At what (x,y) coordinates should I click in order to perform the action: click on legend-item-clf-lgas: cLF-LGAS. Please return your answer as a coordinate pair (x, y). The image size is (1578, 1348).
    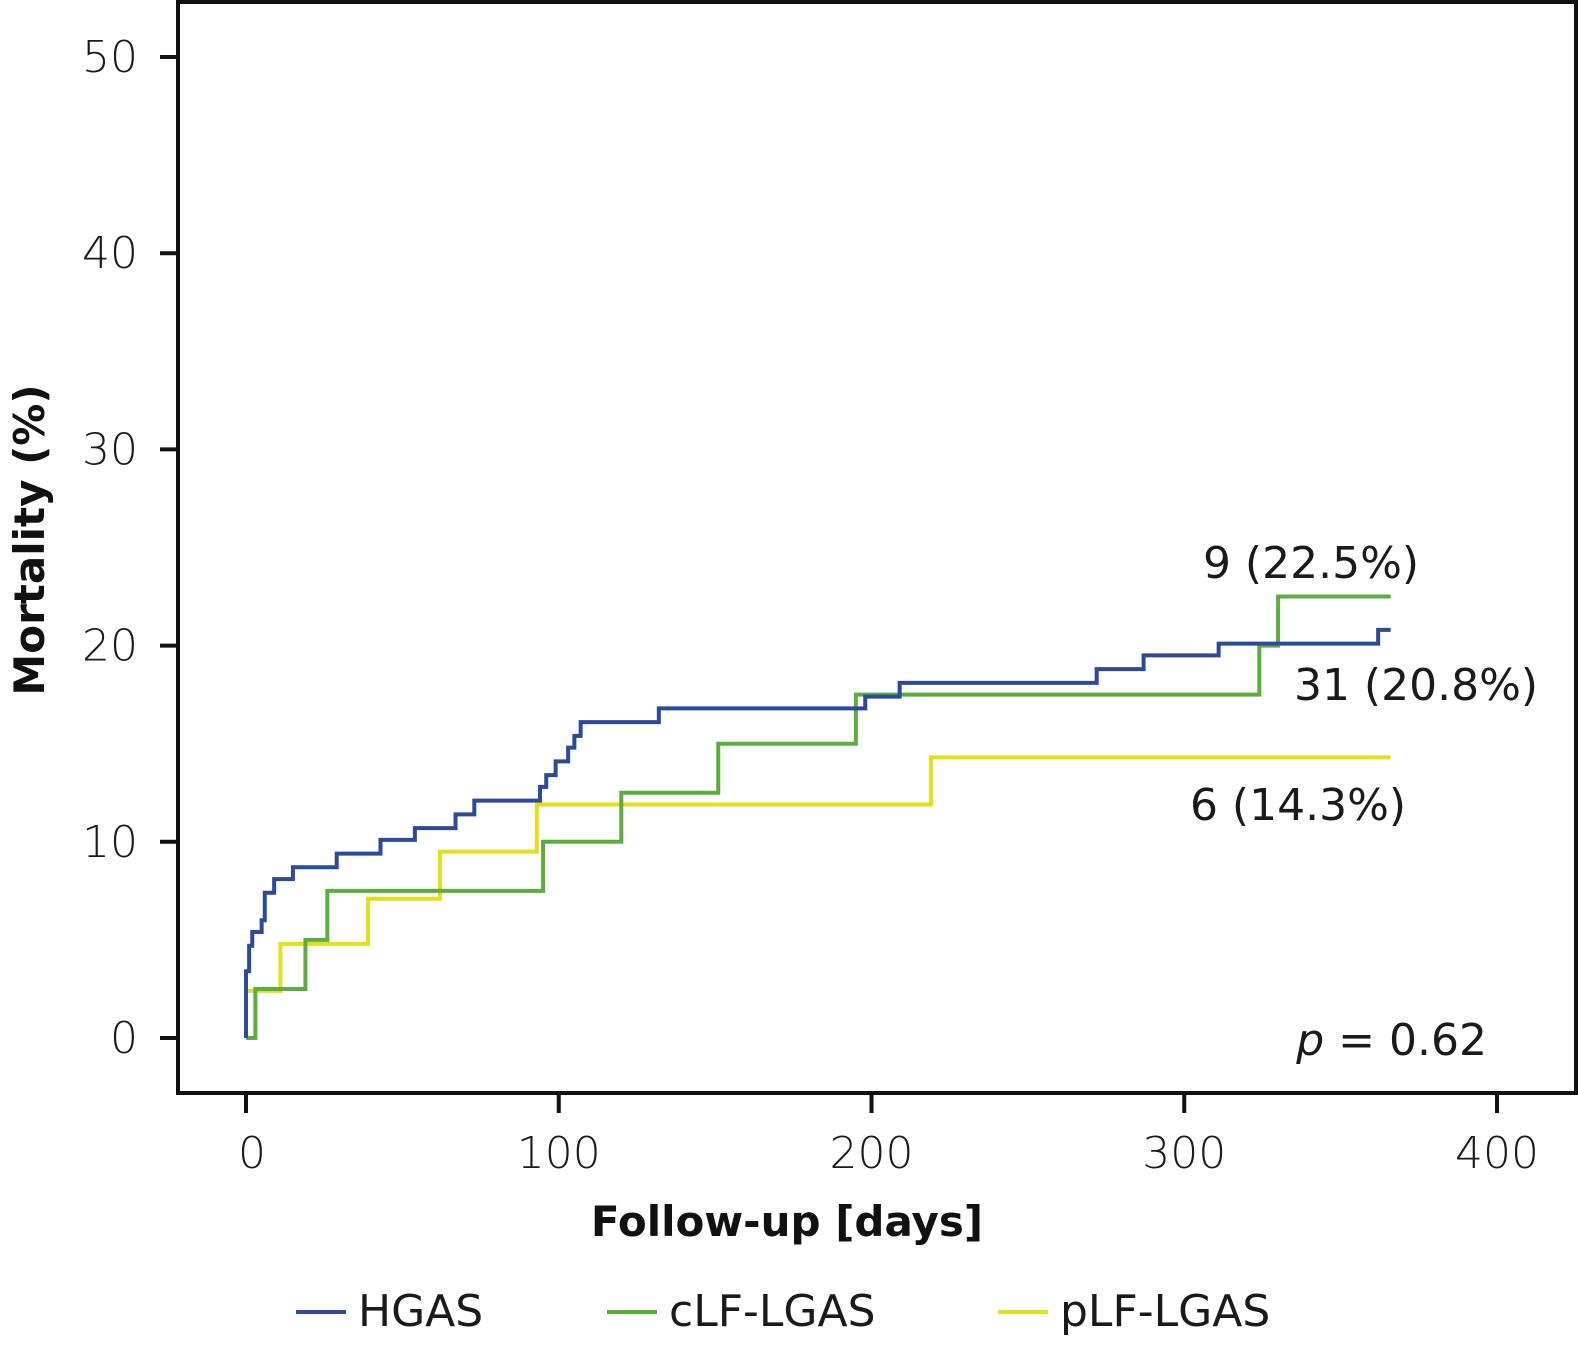
    Looking at the image, I should click on (741, 1311).